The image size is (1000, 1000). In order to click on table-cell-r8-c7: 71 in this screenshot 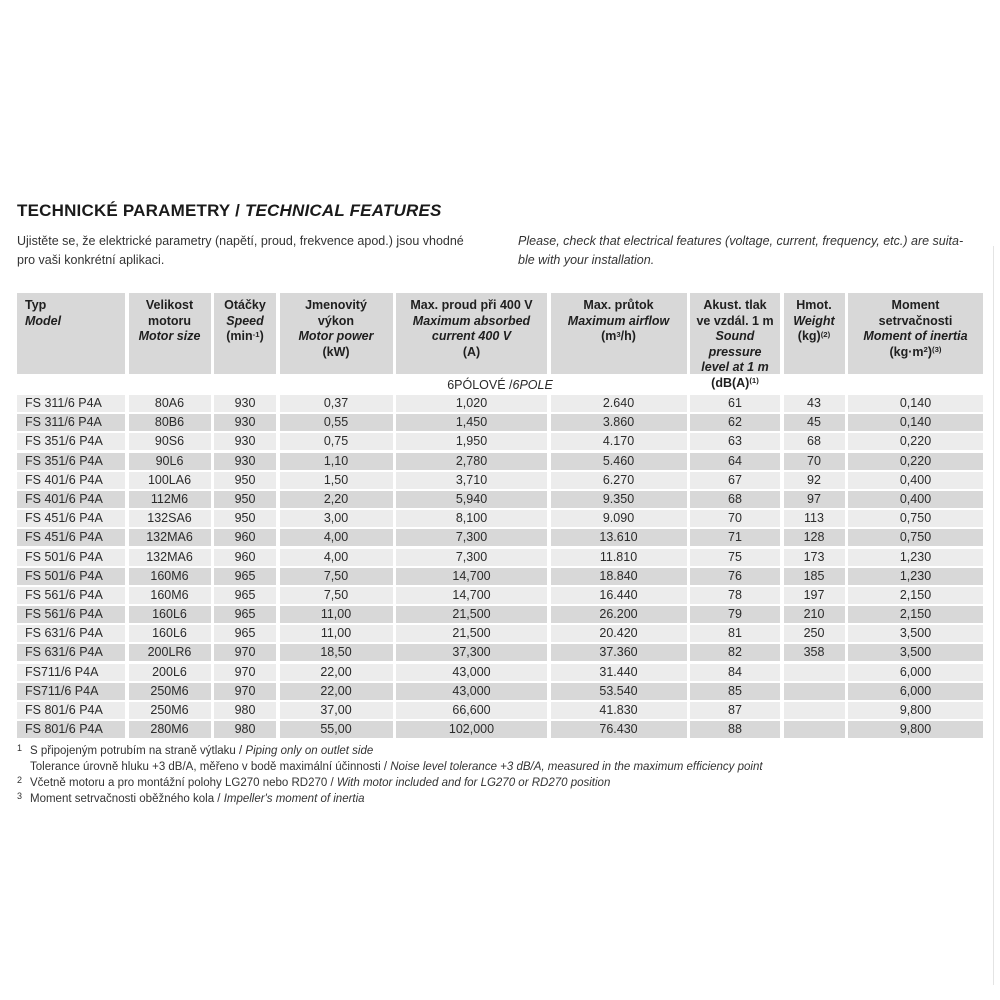, I will do `click(735, 538)`.